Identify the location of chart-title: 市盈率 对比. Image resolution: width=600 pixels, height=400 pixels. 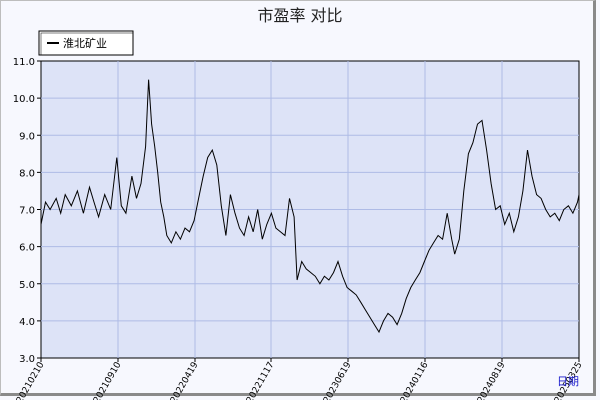
(299, 15).